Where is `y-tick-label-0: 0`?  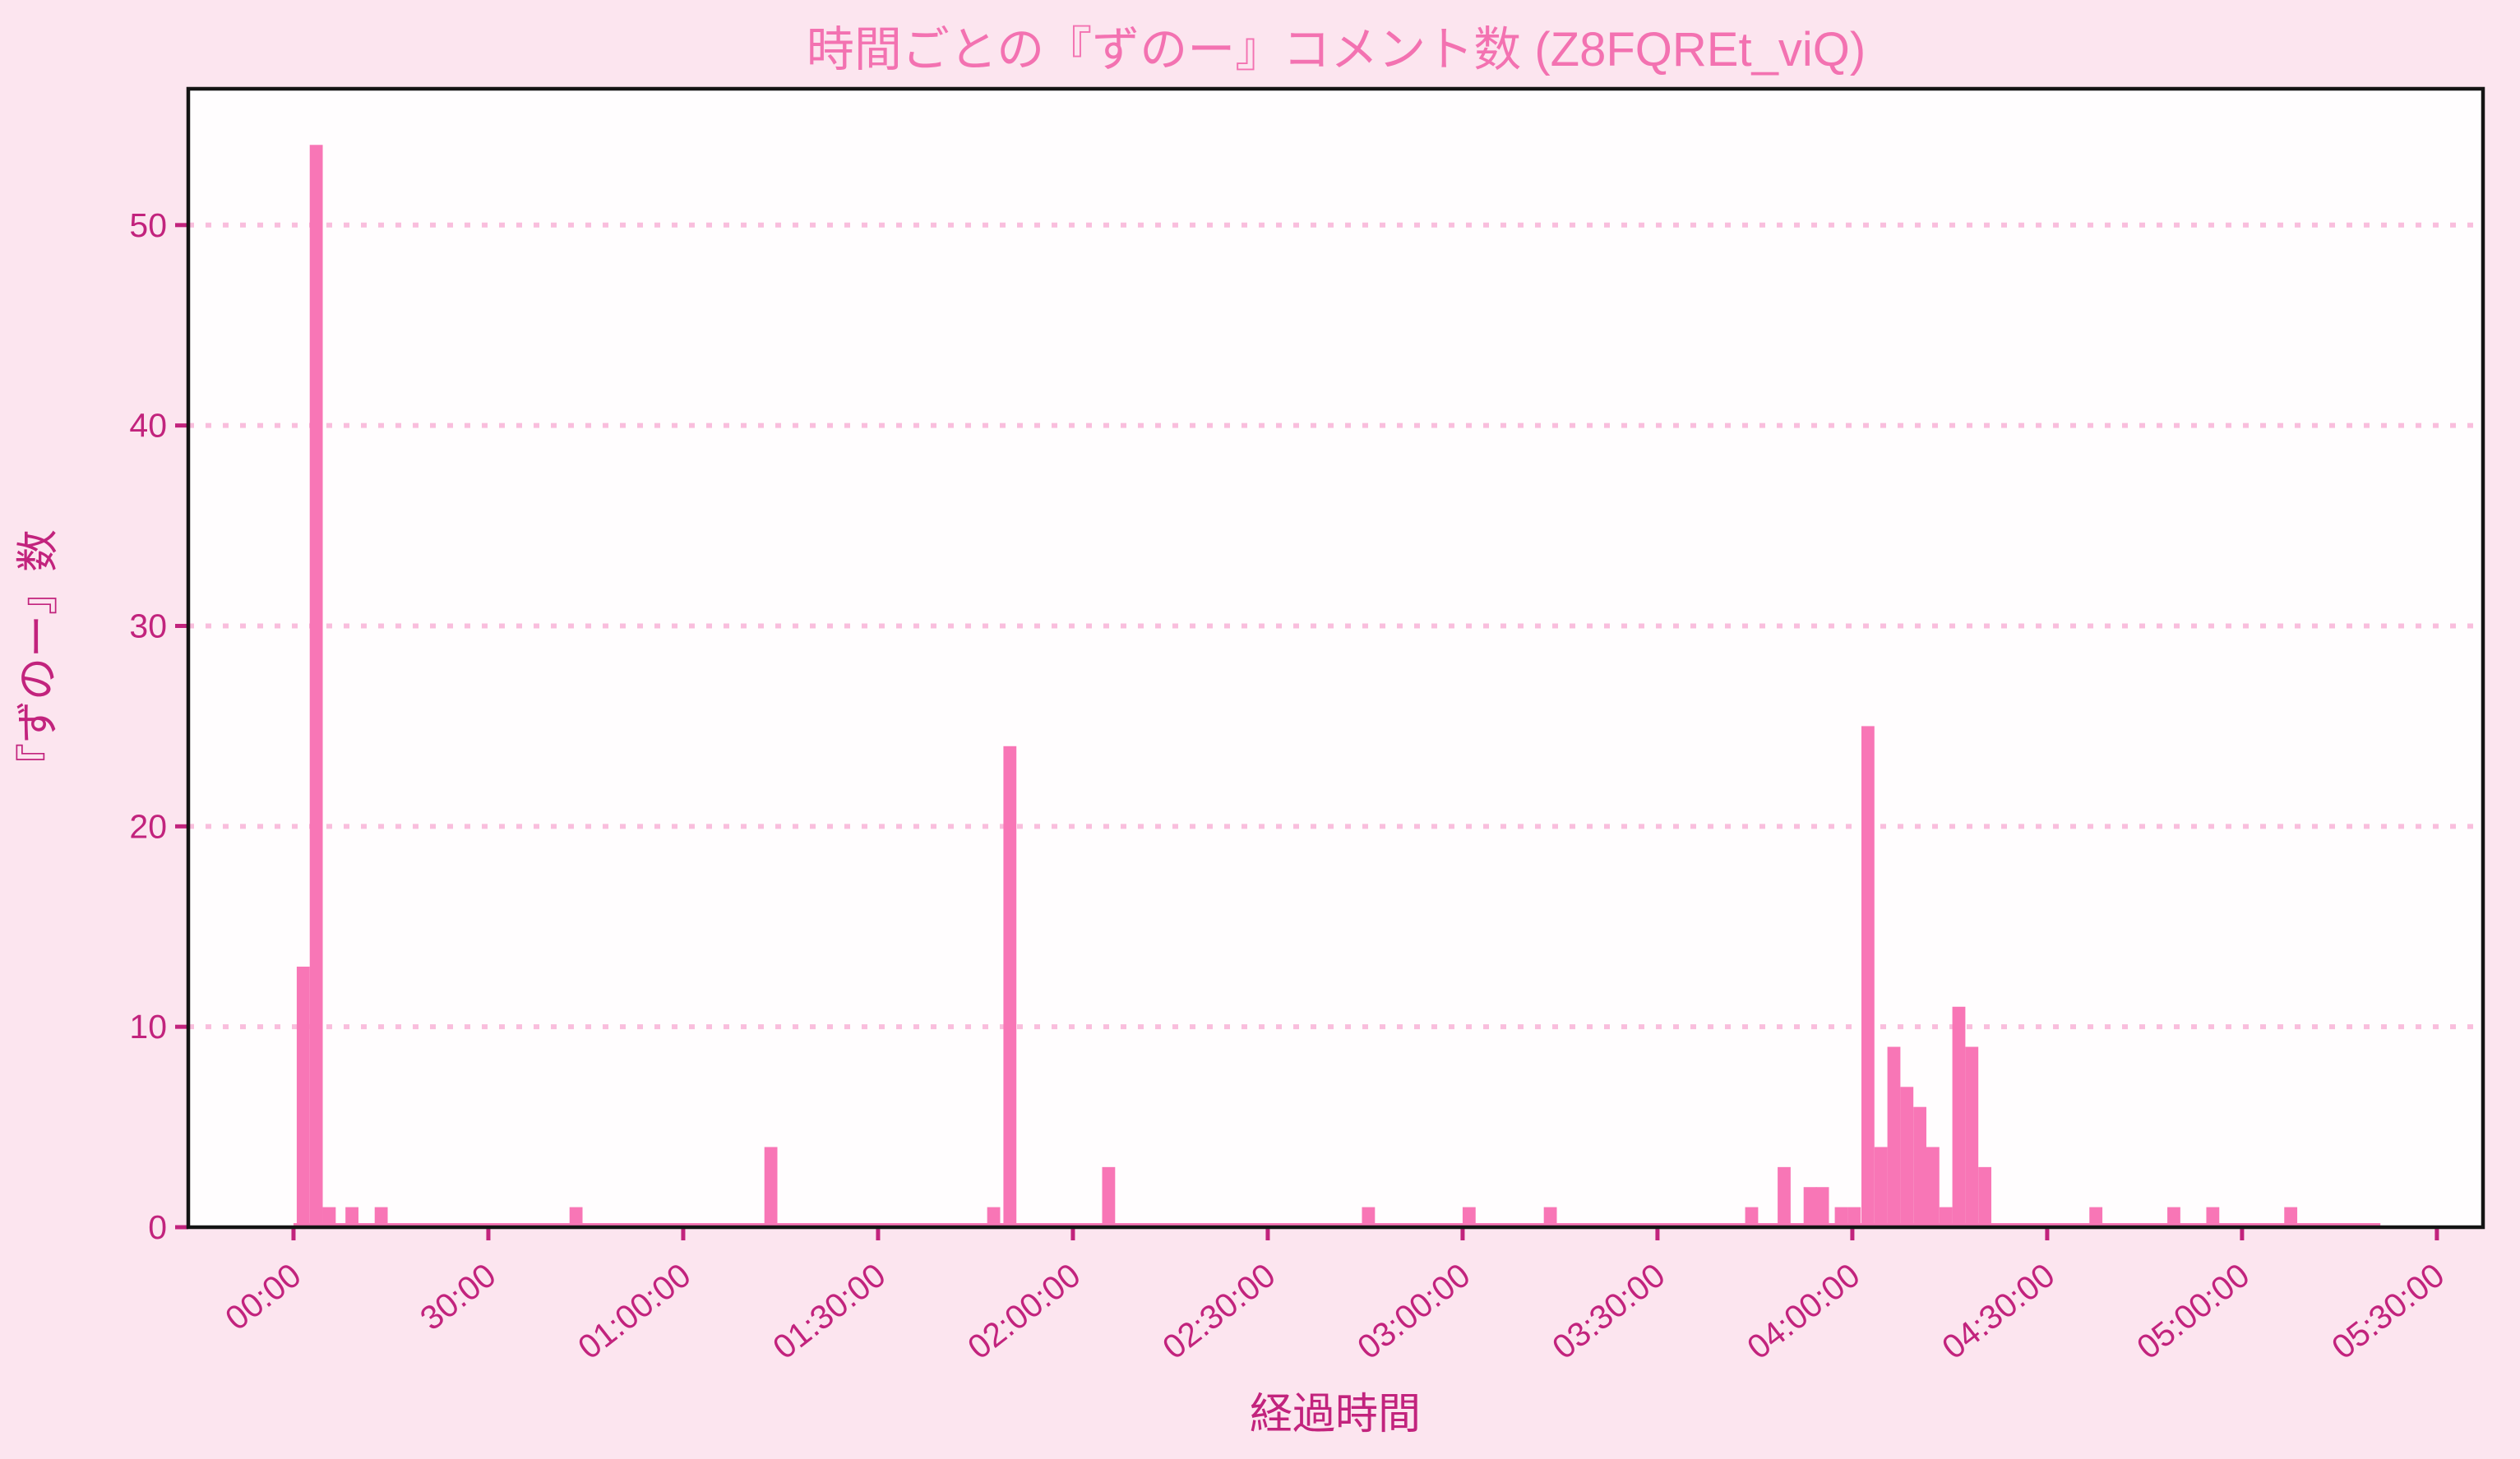 y-tick-label-0: 0 is located at coordinates (157, 1227).